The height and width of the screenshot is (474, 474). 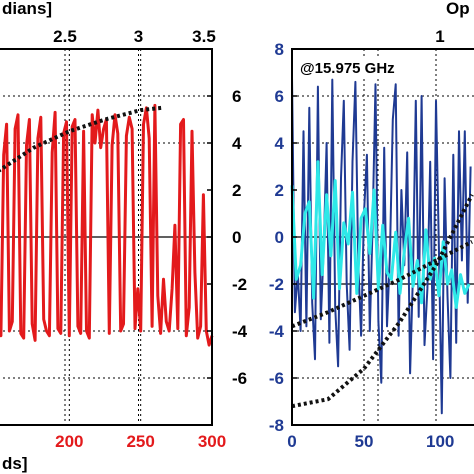 What do you see at coordinates (69, 441) in the screenshot?
I see `left-x-tick-label: 200` at bounding box center [69, 441].